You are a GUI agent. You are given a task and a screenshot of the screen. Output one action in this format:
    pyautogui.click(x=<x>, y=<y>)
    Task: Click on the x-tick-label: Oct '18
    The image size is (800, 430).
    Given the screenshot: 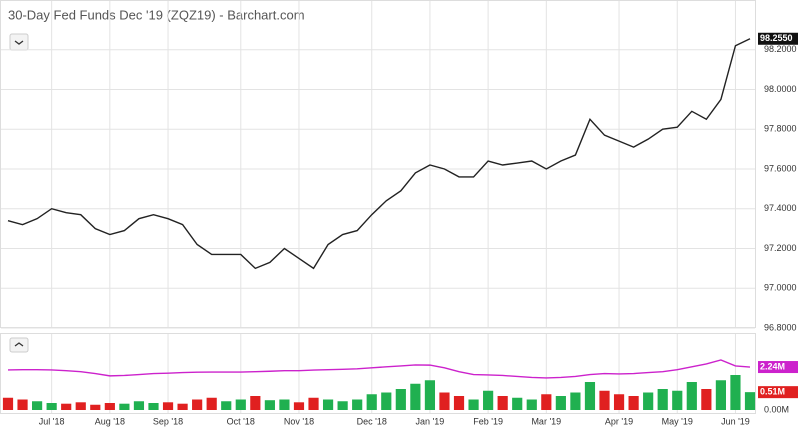 What is the action you would take?
    pyautogui.click(x=241, y=421)
    